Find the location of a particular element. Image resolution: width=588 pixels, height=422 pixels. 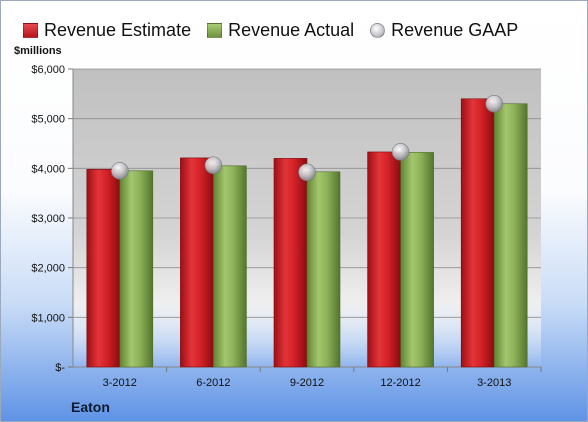

y-tick-label: $3,000 is located at coordinates (48, 219).